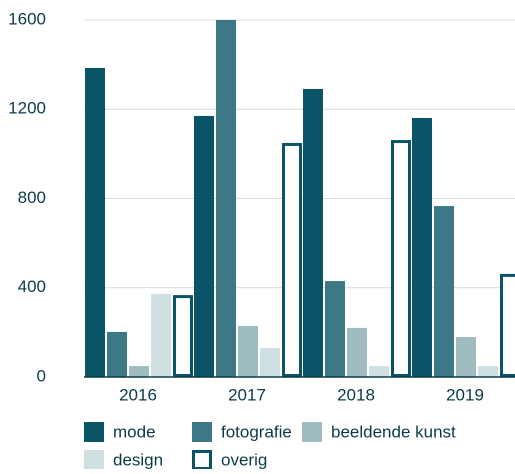 Image resolution: width=515 pixels, height=474 pixels. What do you see at coordinates (356, 394) in the screenshot?
I see `x-tick-label: 2018` at bounding box center [356, 394].